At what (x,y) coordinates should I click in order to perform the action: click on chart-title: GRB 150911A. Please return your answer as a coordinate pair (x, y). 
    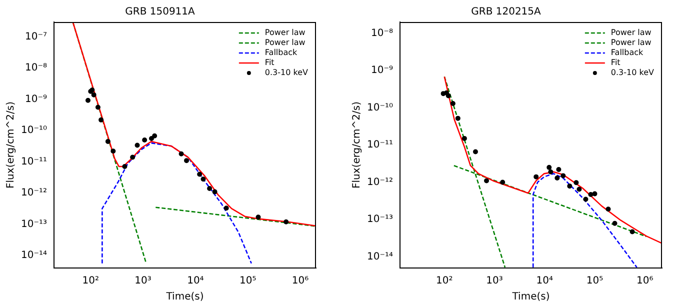
    Looking at the image, I should click on (160, 12).